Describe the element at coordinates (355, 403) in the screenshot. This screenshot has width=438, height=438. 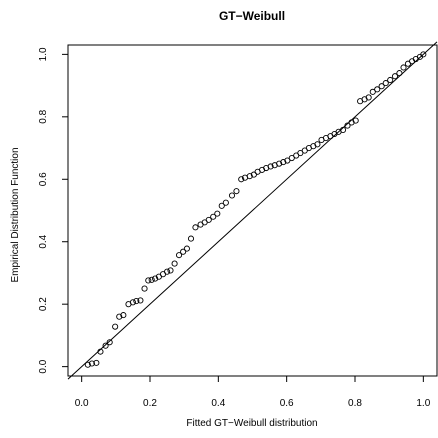
I see `x-tick-label: 0.8` at that location.